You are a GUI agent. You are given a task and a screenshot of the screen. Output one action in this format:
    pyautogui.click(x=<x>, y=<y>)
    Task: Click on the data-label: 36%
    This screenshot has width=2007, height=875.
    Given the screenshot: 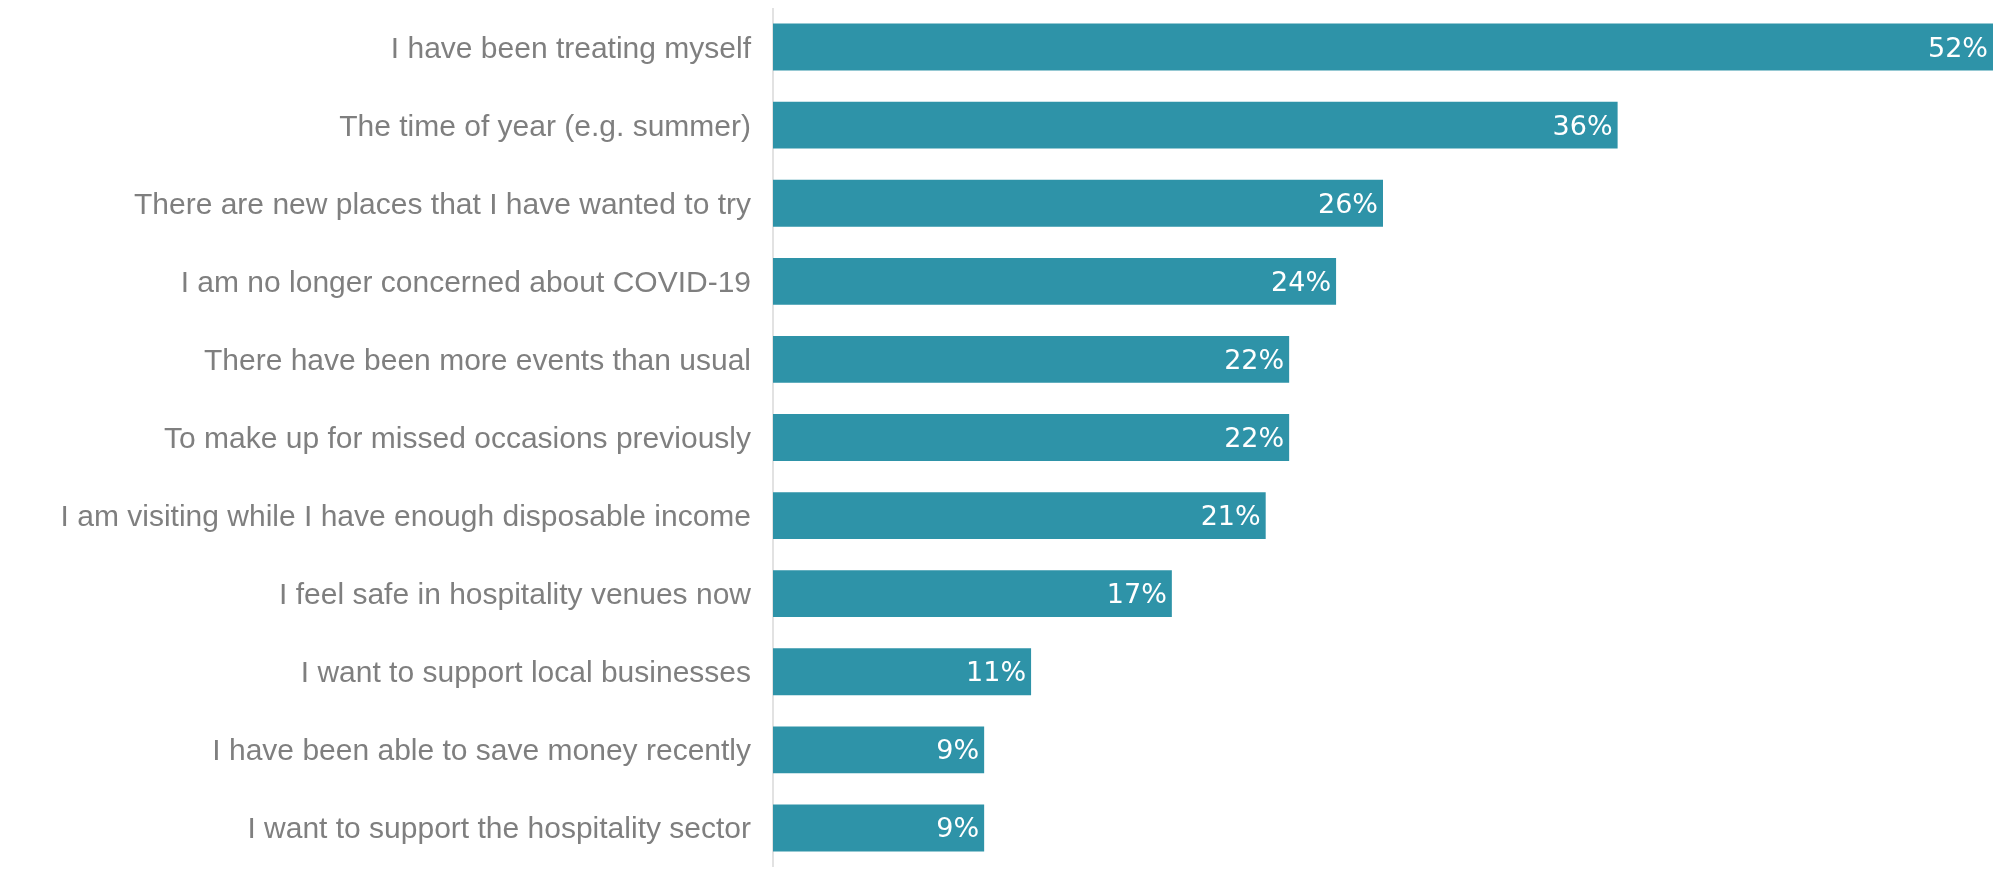 What is the action you would take?
    pyautogui.click(x=1582, y=125)
    